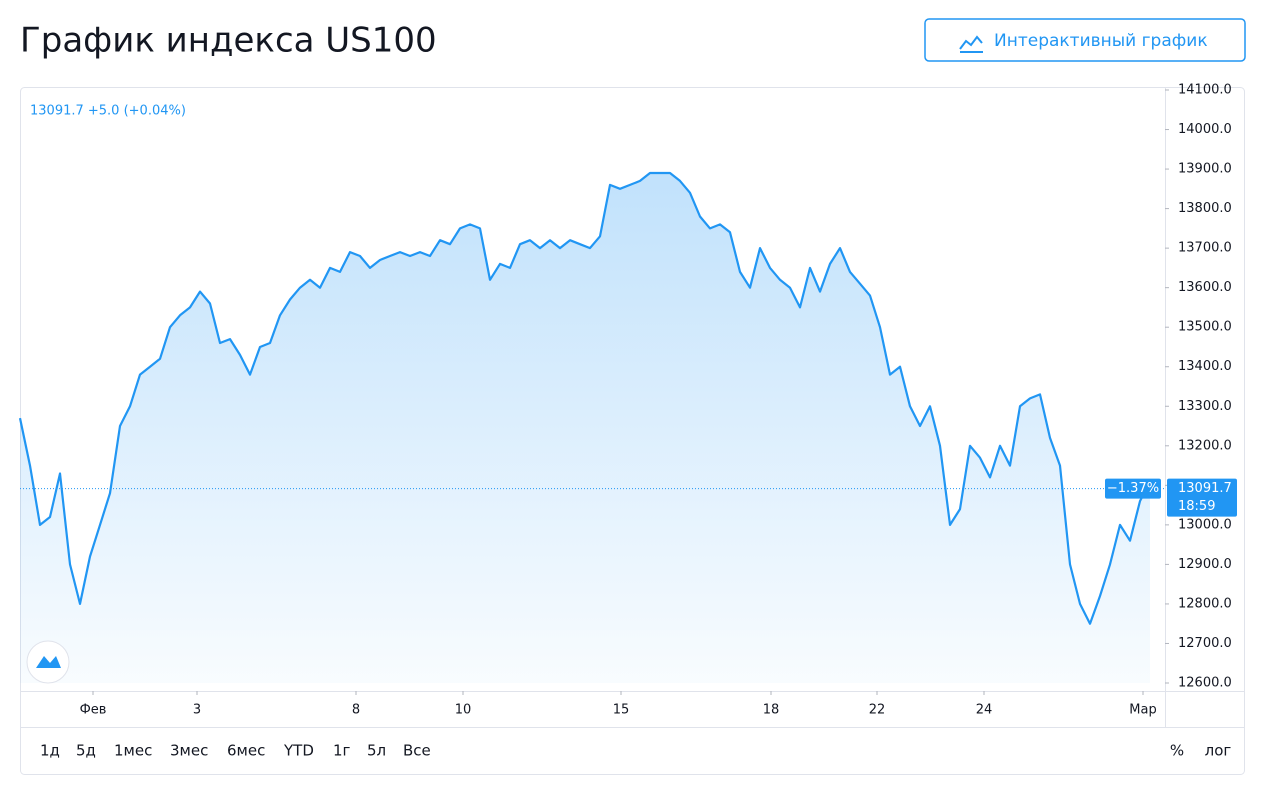 This screenshot has width=1261, height=805. Describe the element at coordinates (1205, 129) in the screenshot. I see `y-tick-label: 14000.0` at that location.